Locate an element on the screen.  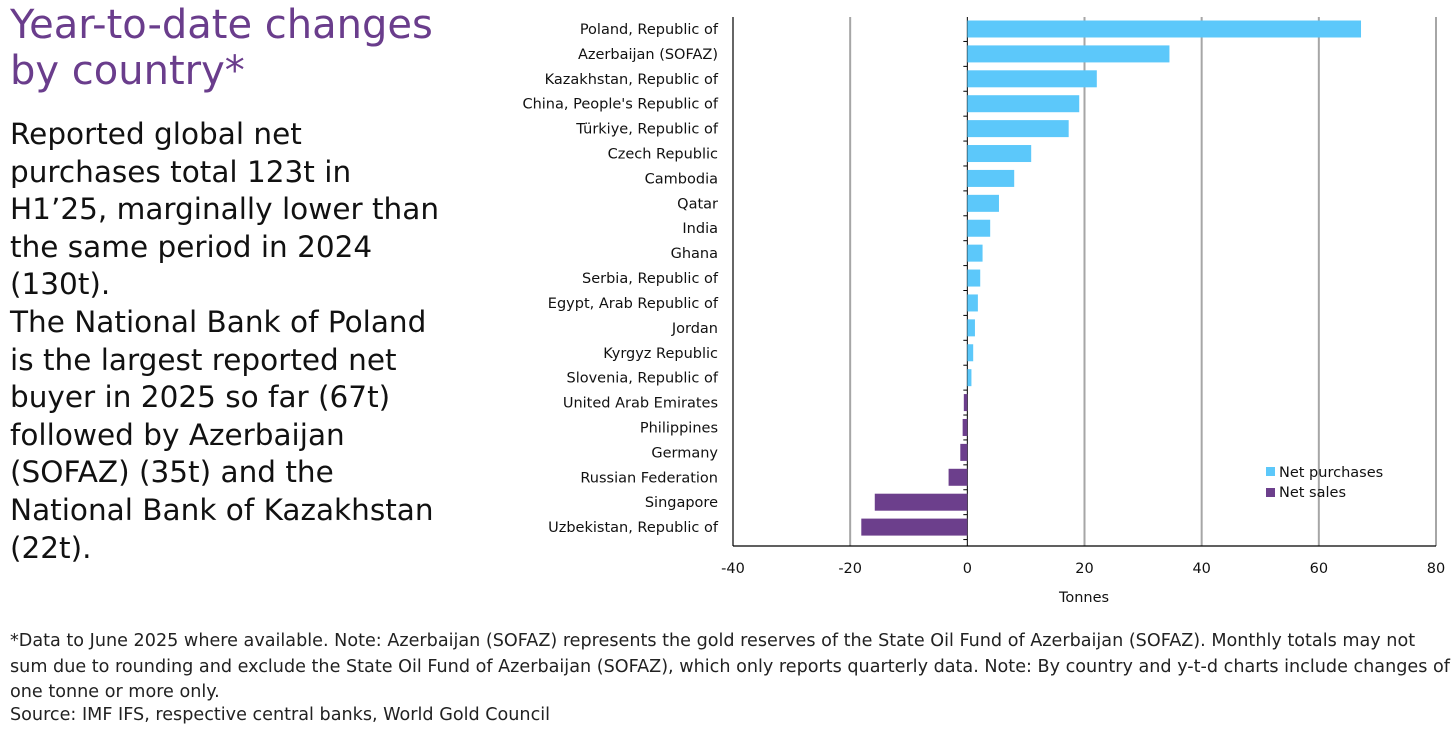
x-axis-title: Tonnes is located at coordinates (1083, 598).